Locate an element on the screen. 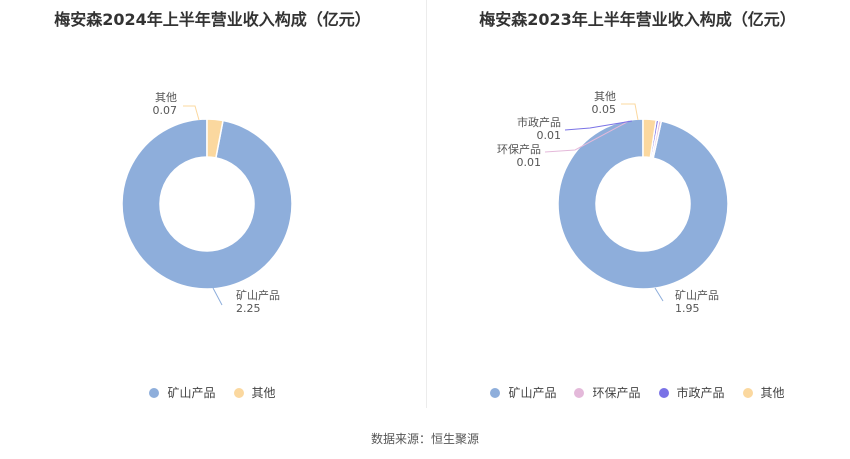  leader-line-mining-products-2024 is located at coordinates (217, 296).